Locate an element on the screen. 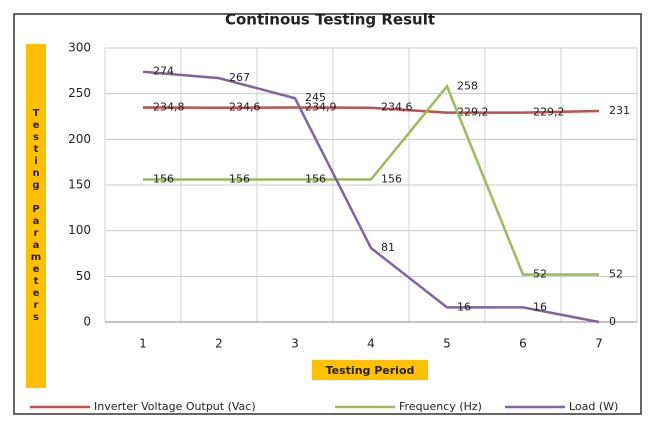 The height and width of the screenshot is (421, 654). x-tick-label: 6 is located at coordinates (523, 344).